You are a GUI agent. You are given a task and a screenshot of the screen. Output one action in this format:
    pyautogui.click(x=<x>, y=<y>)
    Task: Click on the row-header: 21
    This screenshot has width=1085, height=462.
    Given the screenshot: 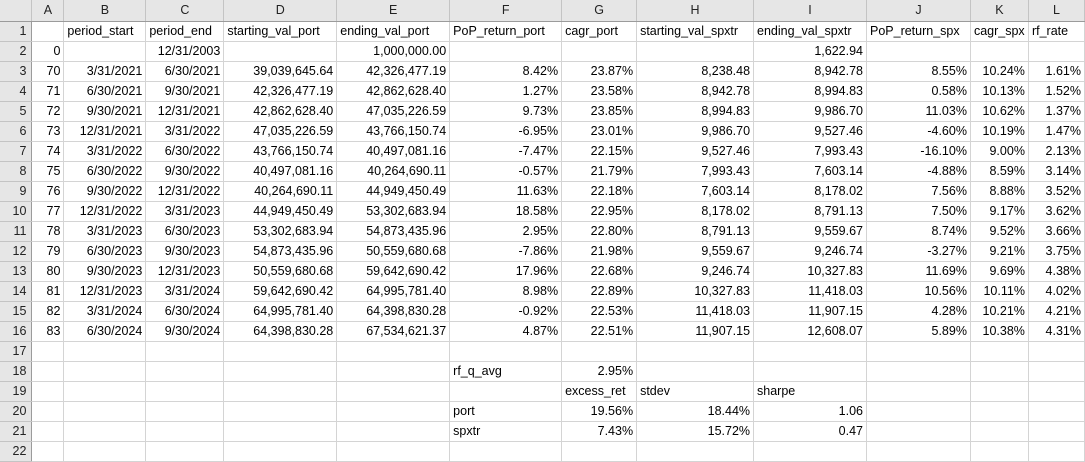 What is the action you would take?
    pyautogui.click(x=16, y=431)
    